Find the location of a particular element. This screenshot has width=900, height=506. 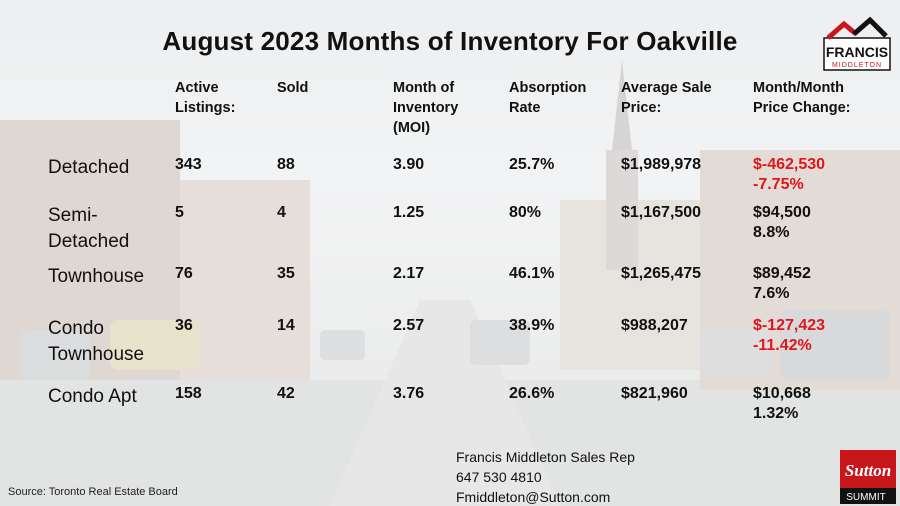

header-price-change: Month/Month Price Change: is located at coordinates (802, 98).